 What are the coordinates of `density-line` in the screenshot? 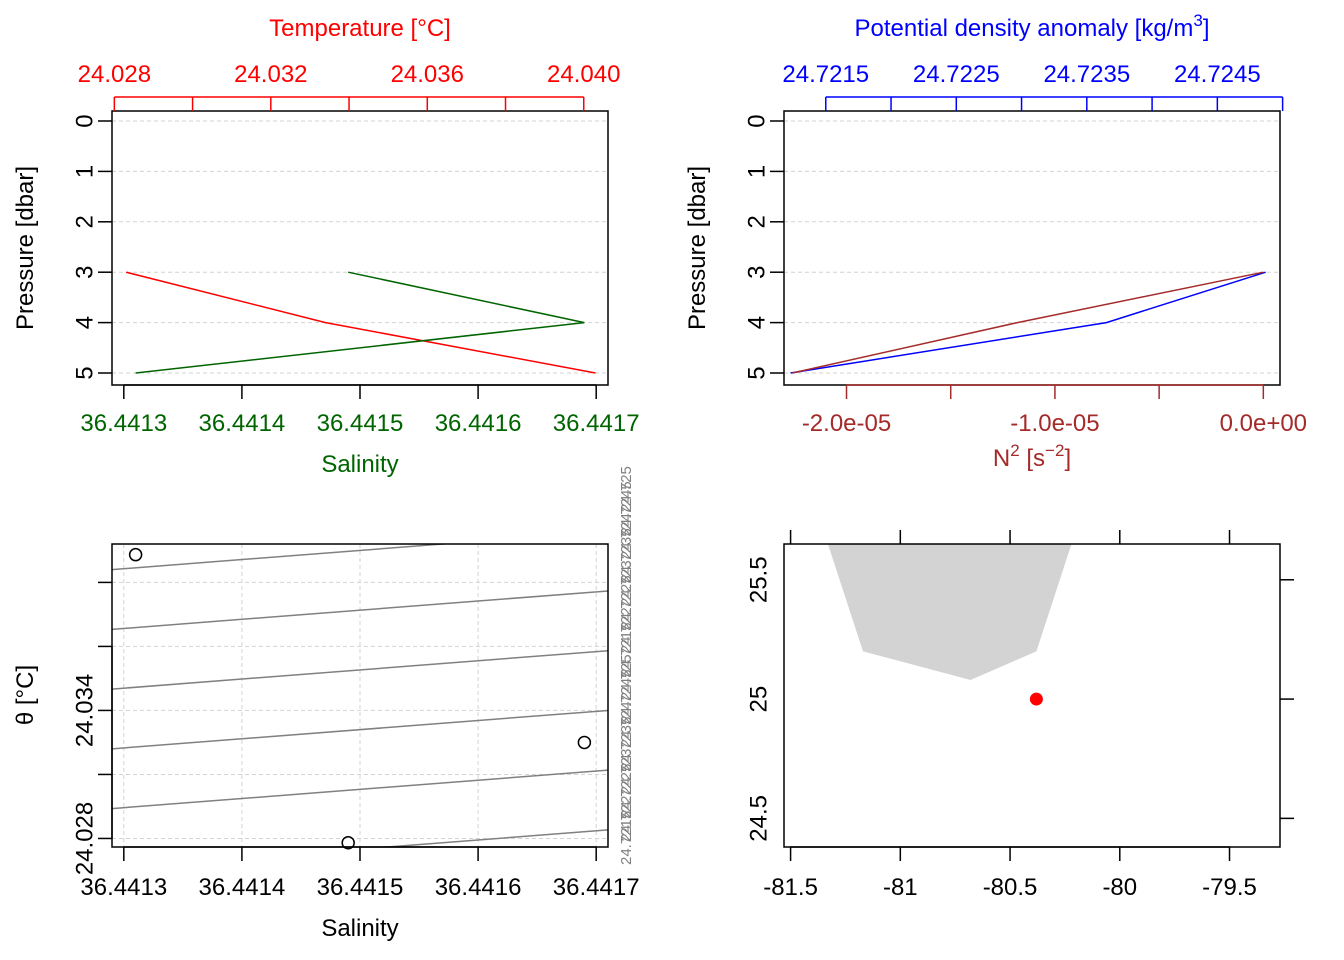 It's located at (1028, 322).